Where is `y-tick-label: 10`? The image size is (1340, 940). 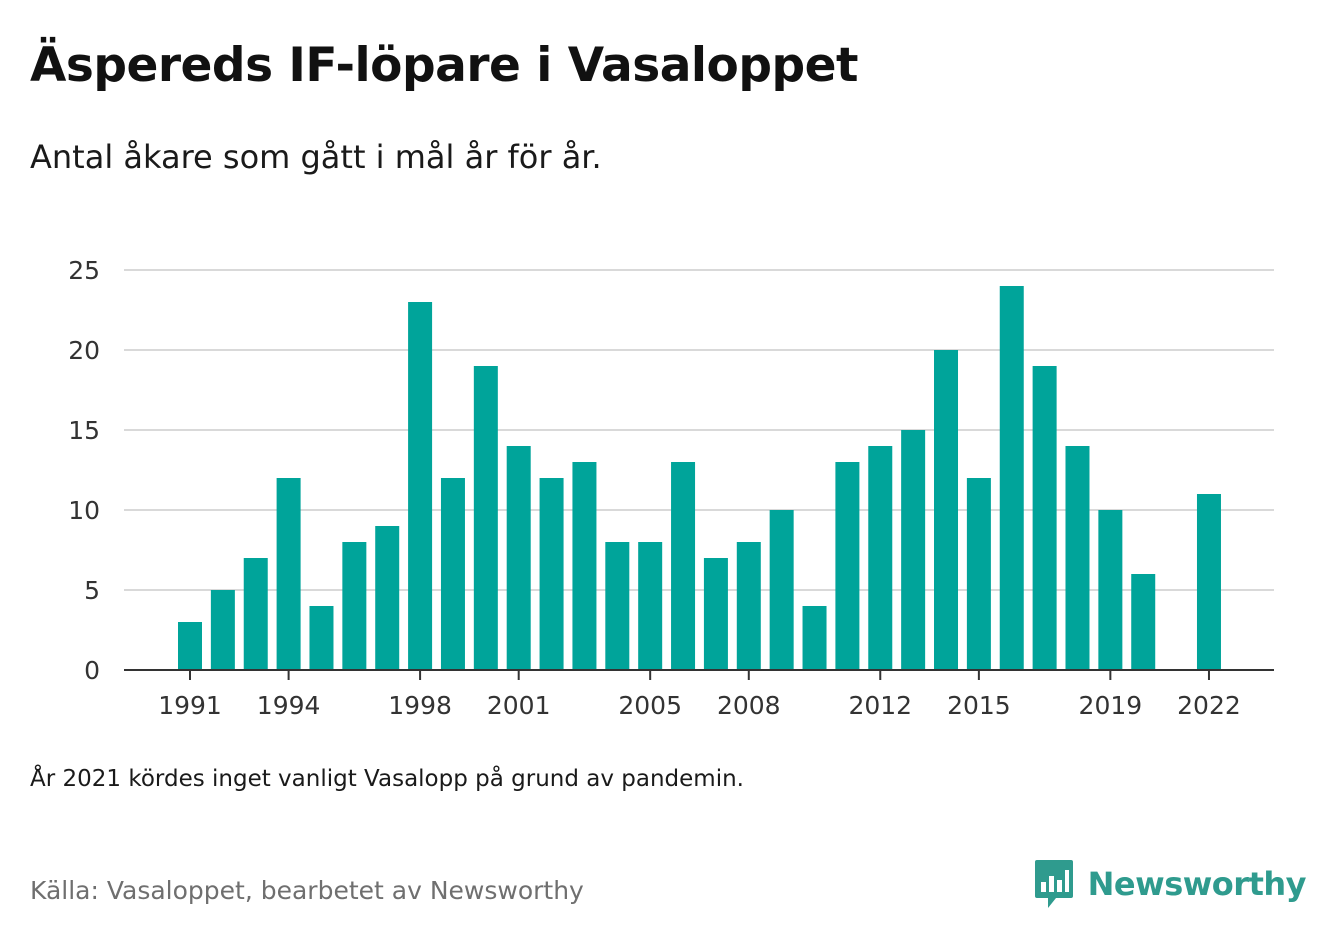 y-tick-label: 10 is located at coordinates (84, 510).